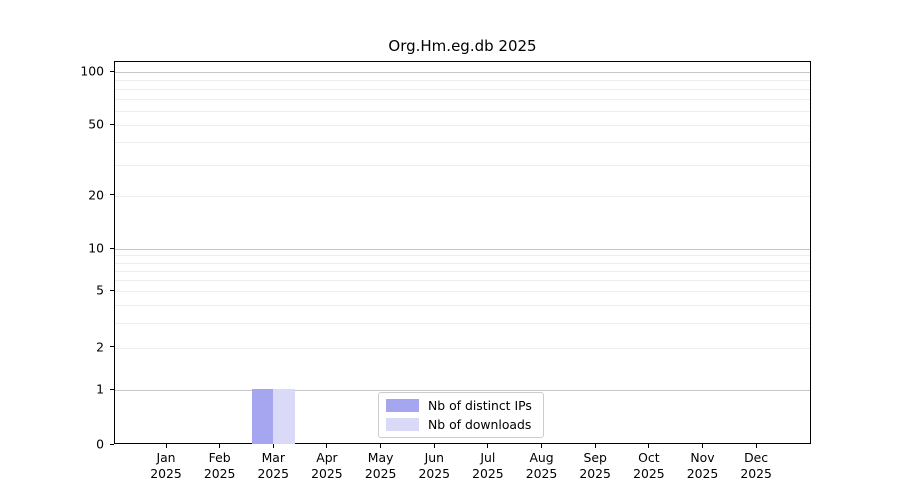  Describe the element at coordinates (96, 124) in the screenshot. I see `y-tick-label: 50` at that location.